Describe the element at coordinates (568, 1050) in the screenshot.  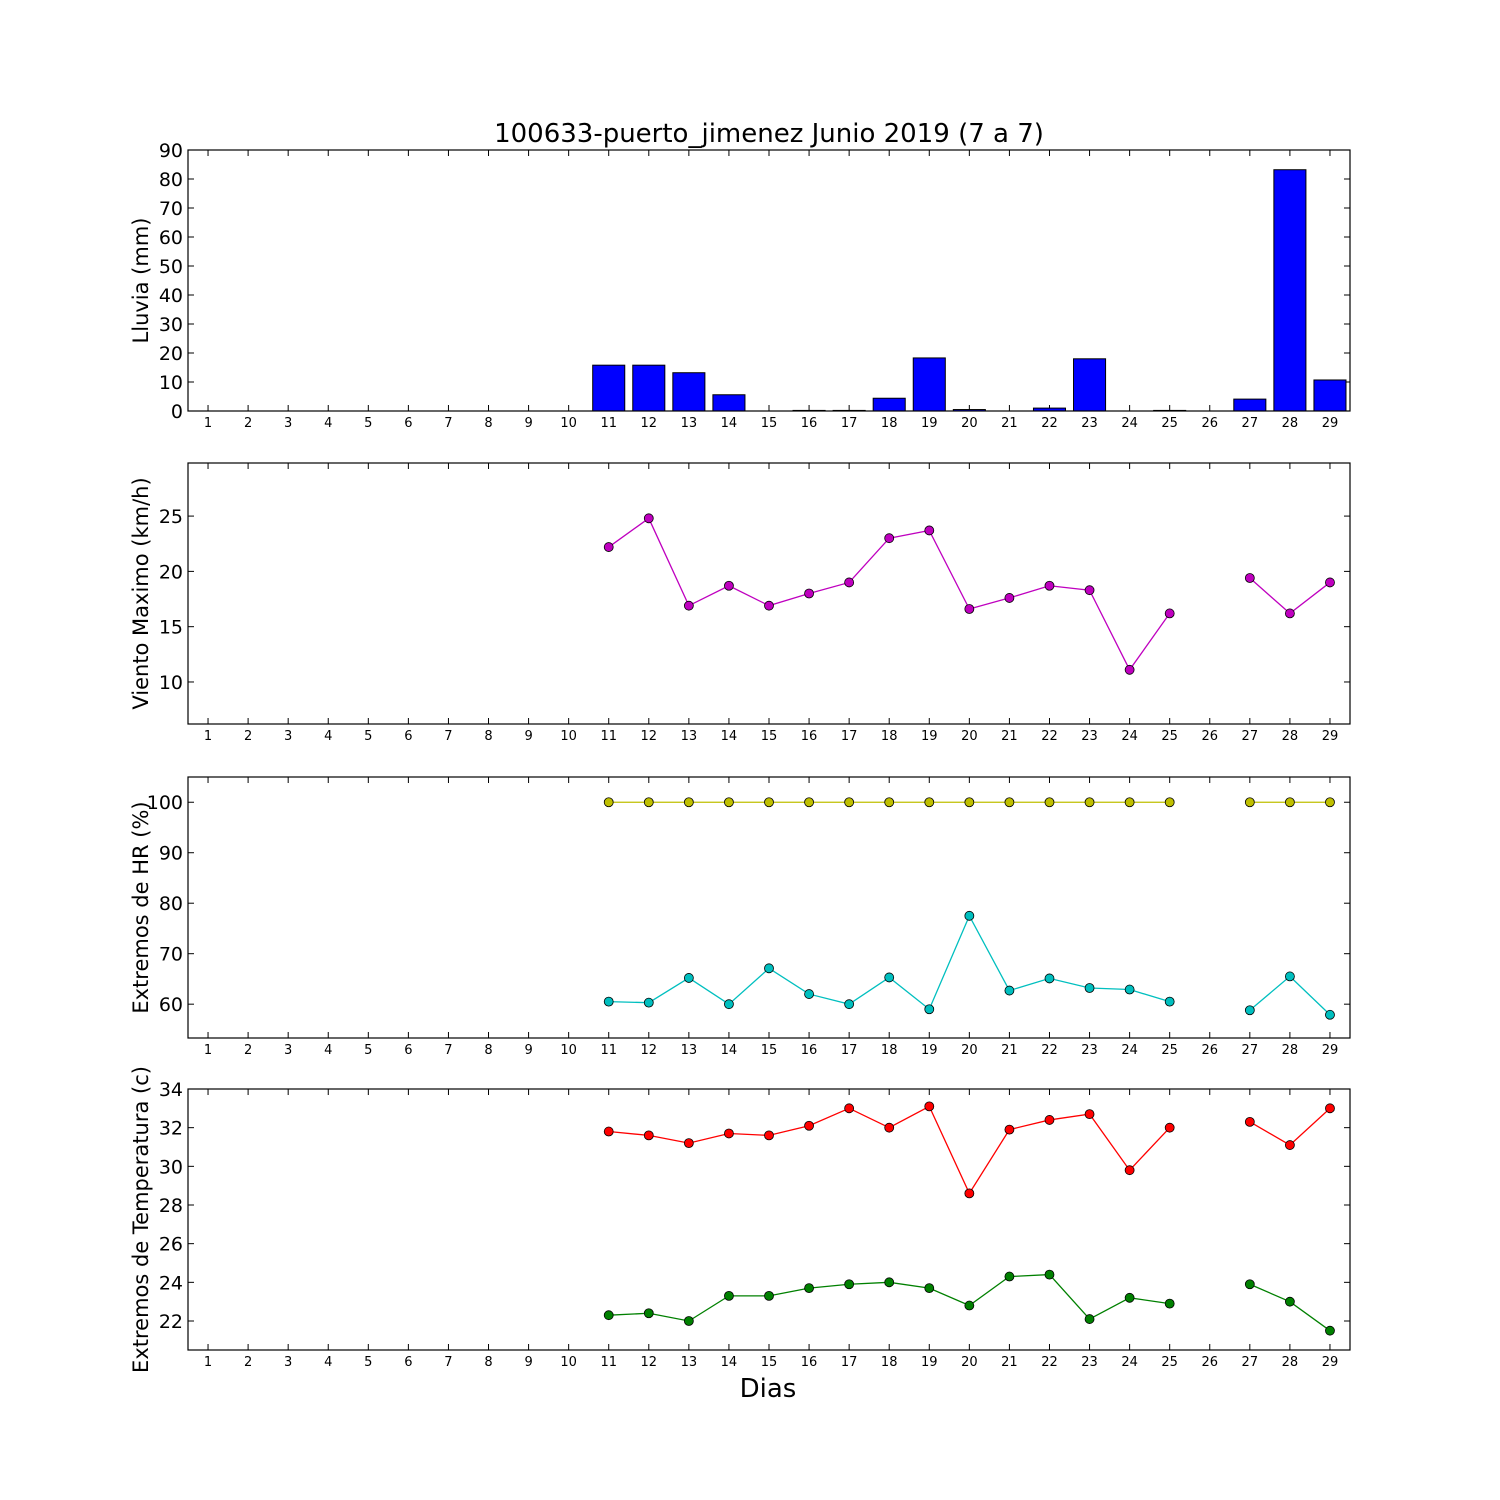
I see `x-tick-label: 10` at that location.